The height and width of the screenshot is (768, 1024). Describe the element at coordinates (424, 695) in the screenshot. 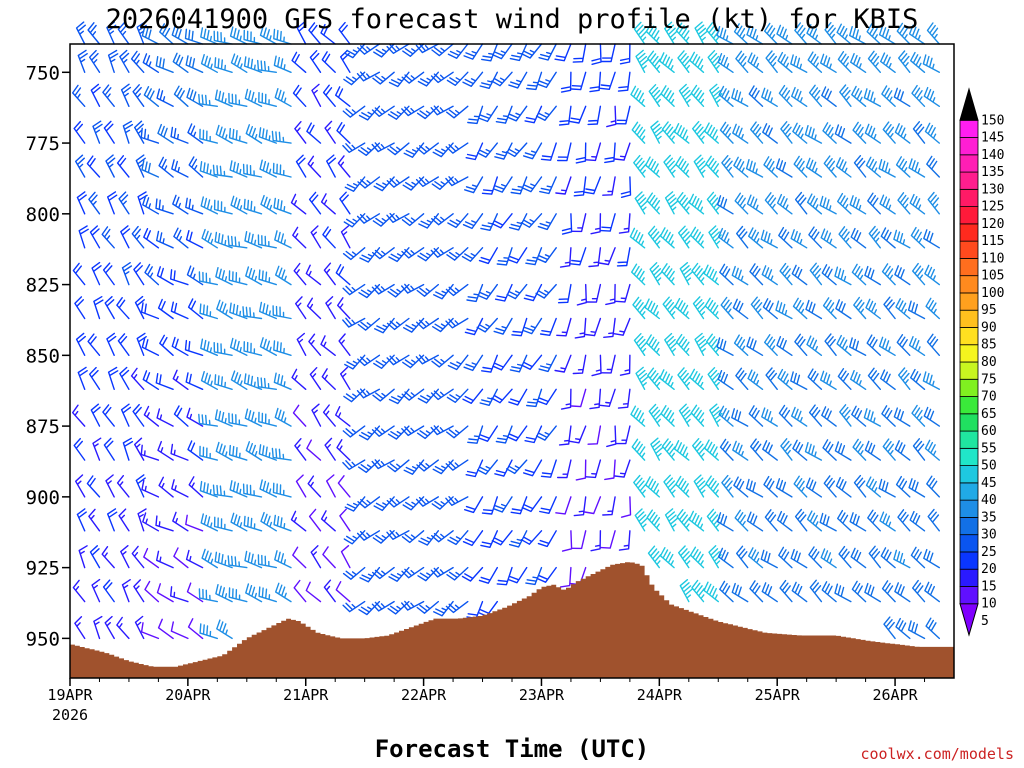

I see `x-tick-label: 22APR` at that location.